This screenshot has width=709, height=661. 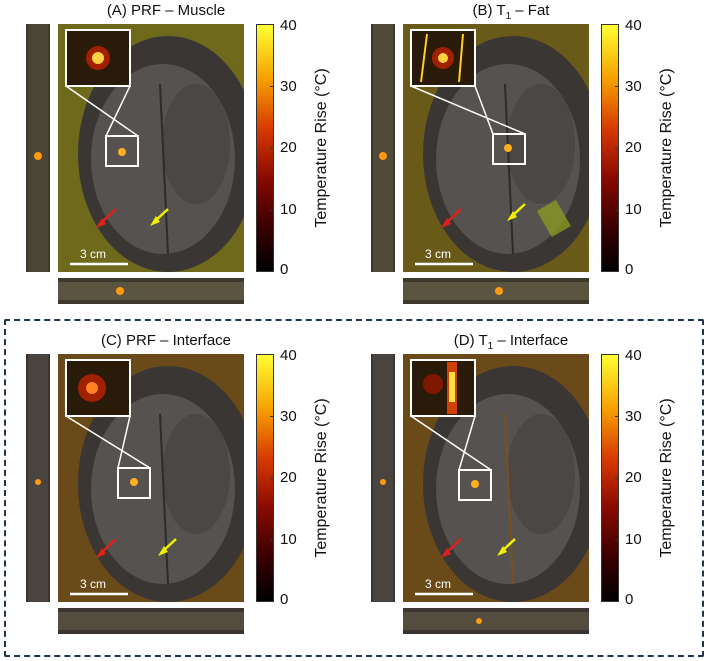 What do you see at coordinates (166, 10) in the screenshot?
I see `panel-a-title: (A) PRF – Muscle` at bounding box center [166, 10].